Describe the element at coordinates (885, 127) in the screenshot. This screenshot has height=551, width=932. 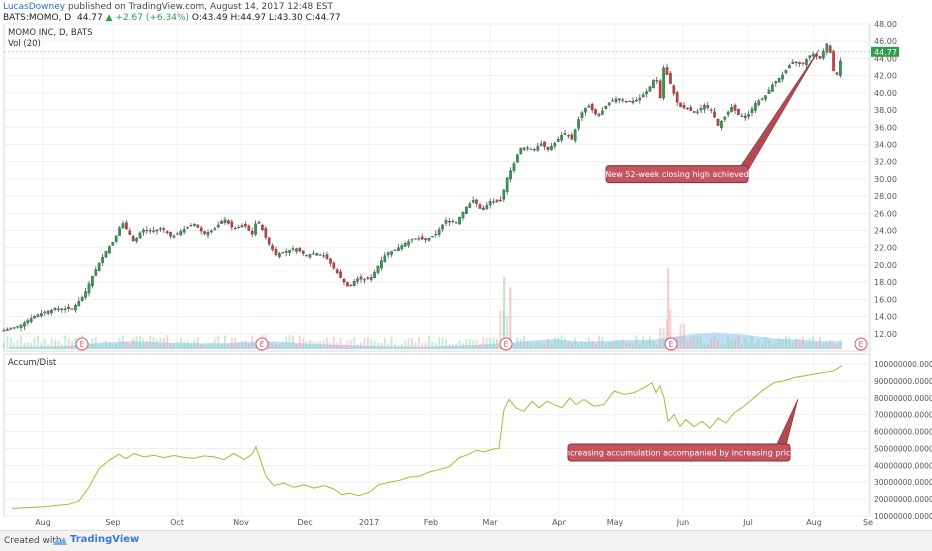
I see `price-tick-label: 36.00` at that location.